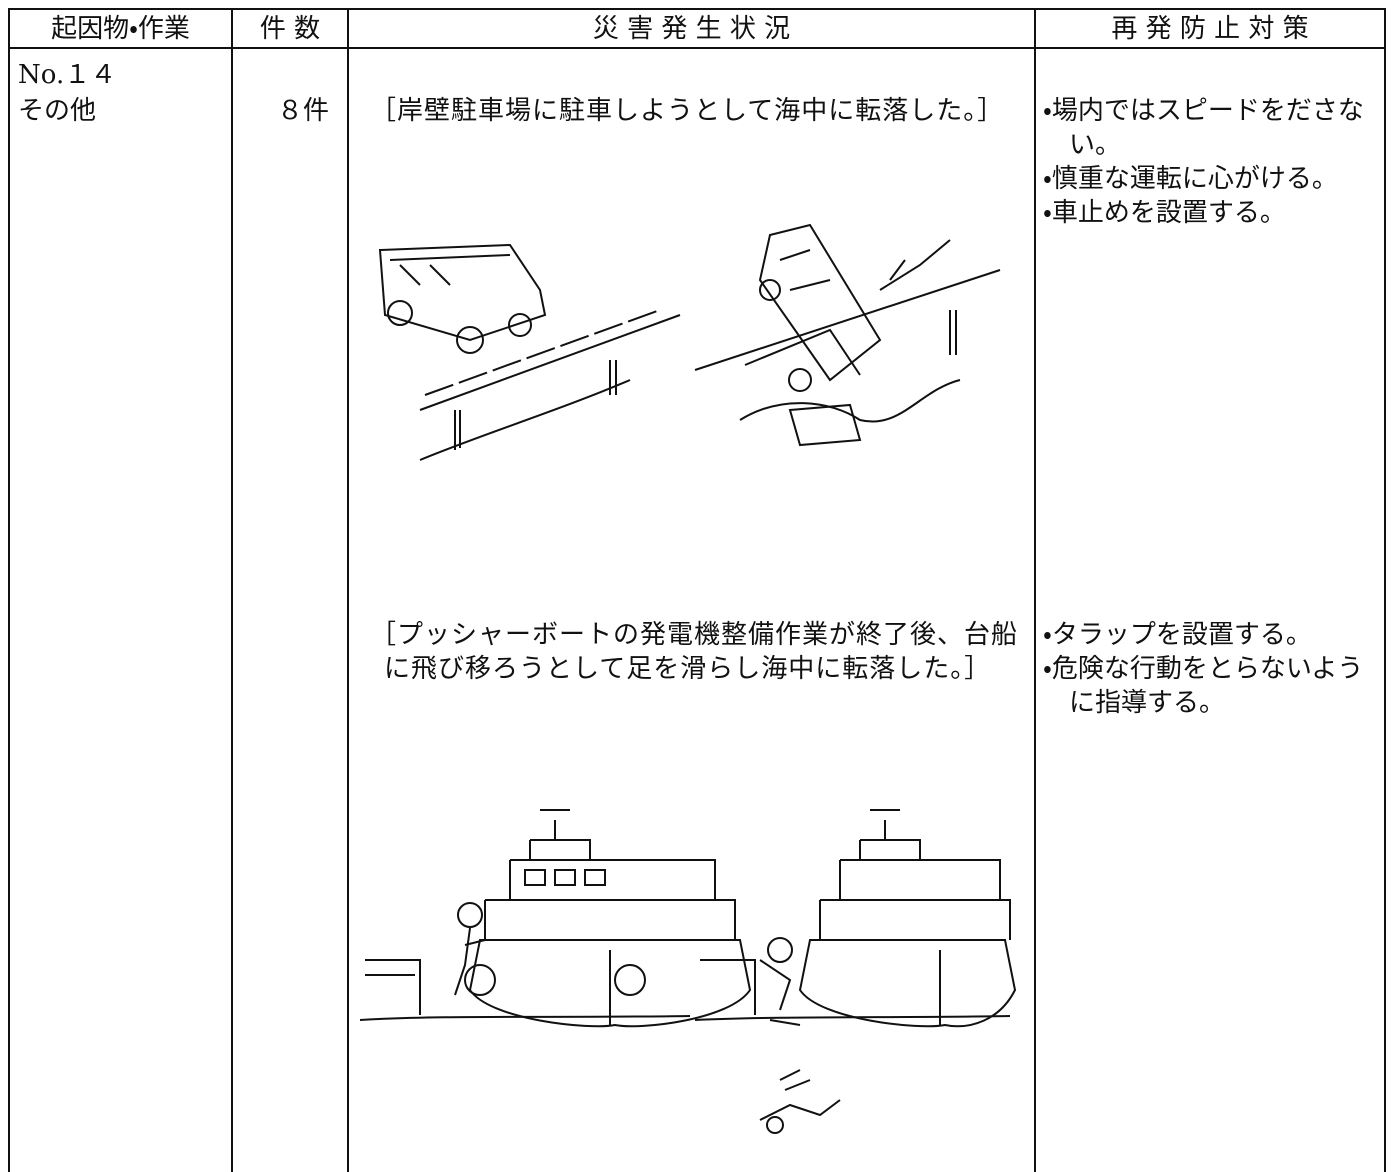  I want to click on measure-list: ・タラップを設置する。 ・危険な行動をとらないように指導する。, so click(1210, 669).